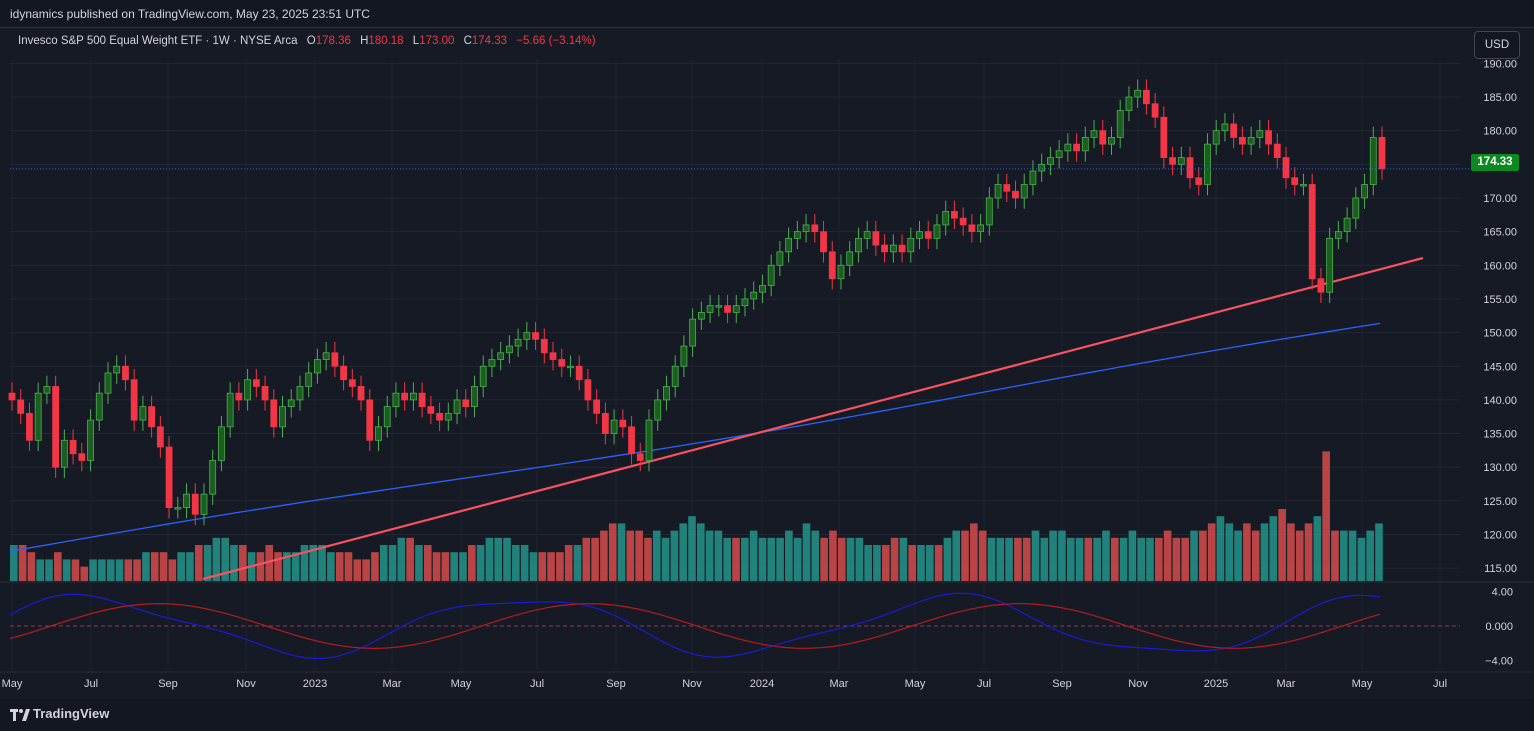 This screenshot has width=1534, height=731. What do you see at coordinates (695, 626) in the screenshot?
I see `oscillator-fast-line` at bounding box center [695, 626].